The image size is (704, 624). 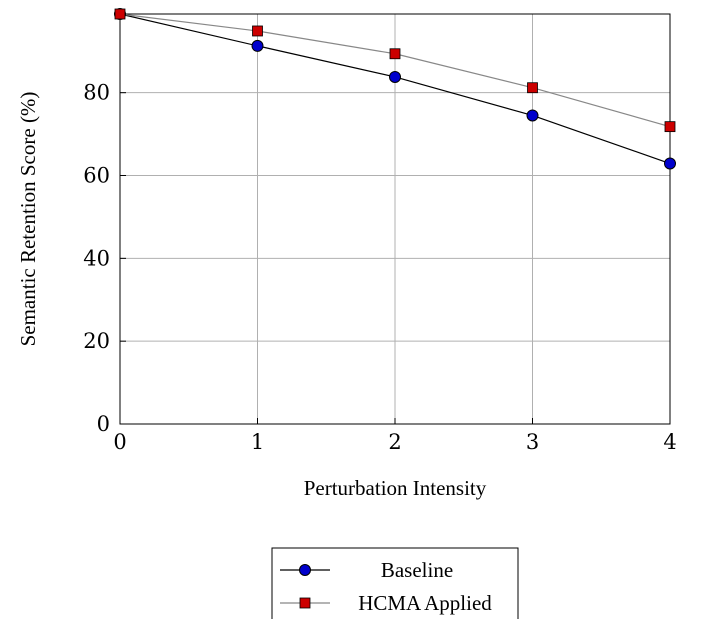 I want to click on legend-baseline-marker, so click(x=305, y=570).